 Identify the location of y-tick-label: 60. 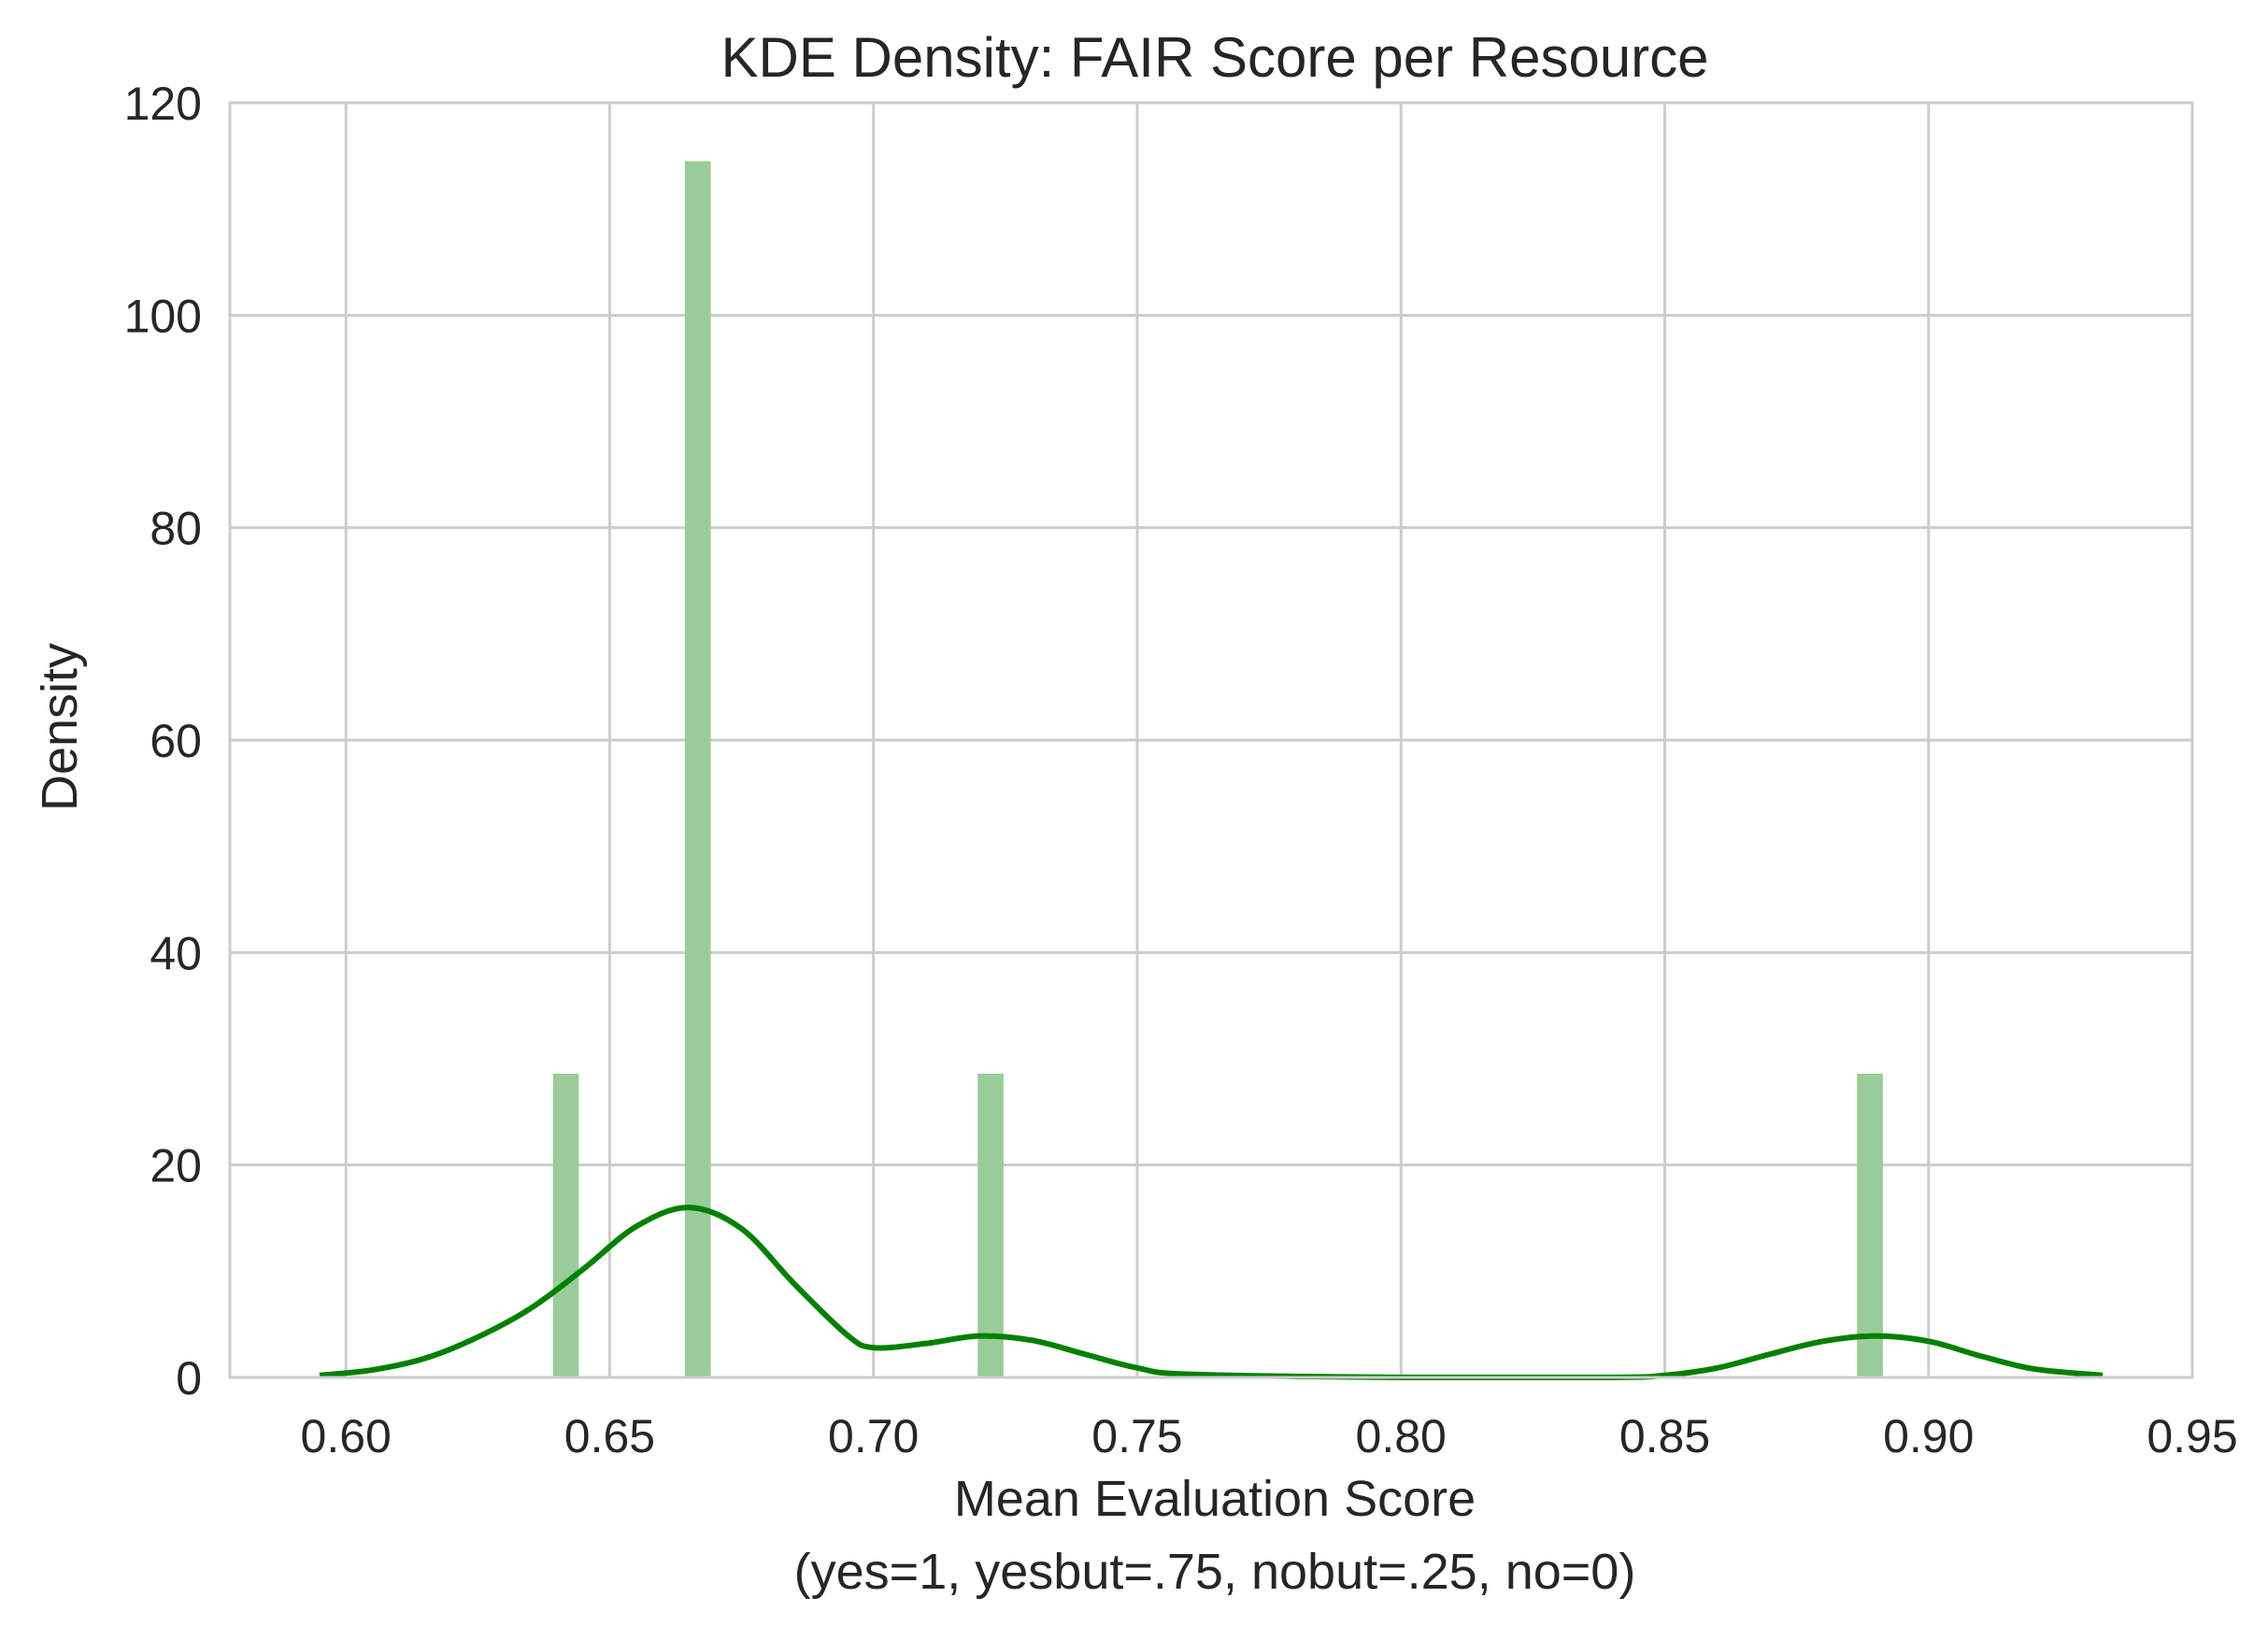
(176, 741).